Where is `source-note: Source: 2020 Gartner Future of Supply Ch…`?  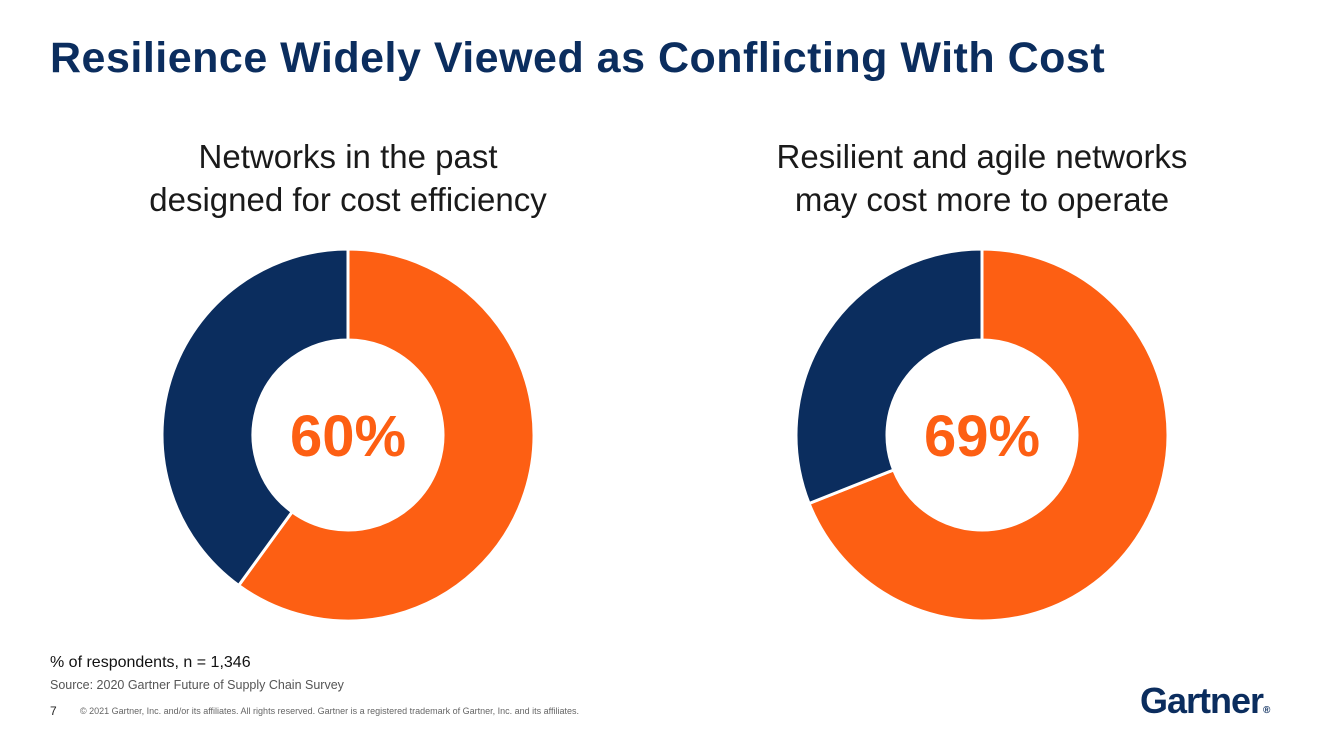
source-note: Source: 2020 Gartner Future of Supply Ch… is located at coordinates (197, 685).